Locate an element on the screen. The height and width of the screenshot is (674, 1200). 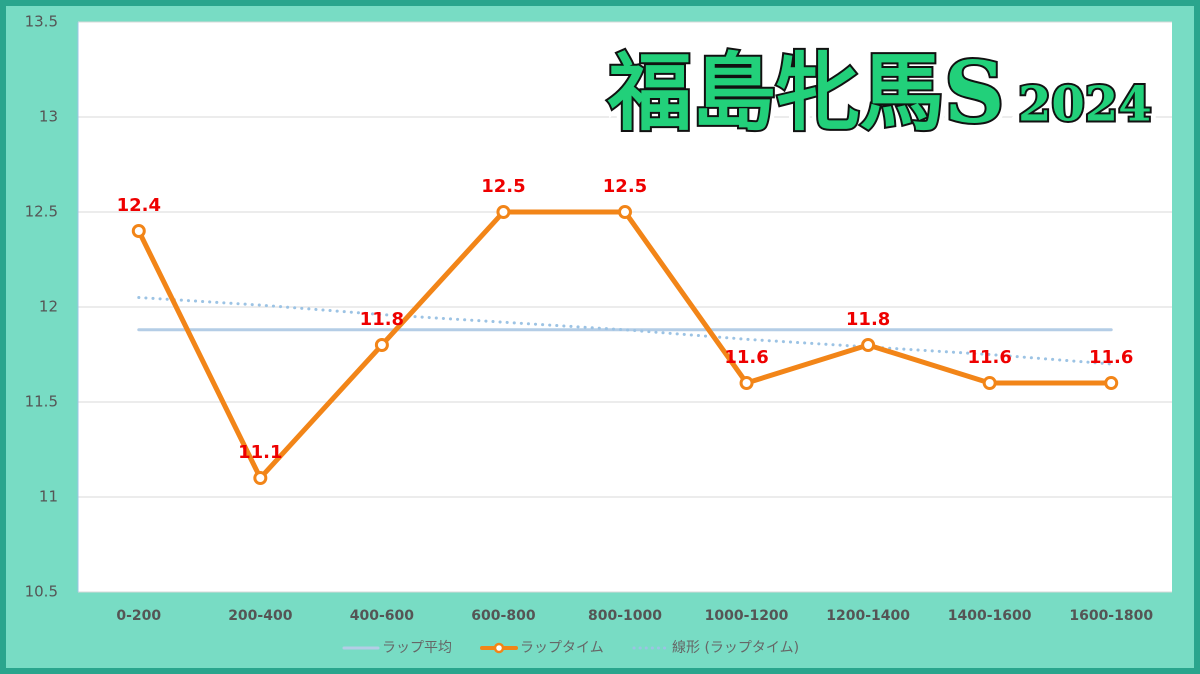
x-tick-label: 1000-1200 is located at coordinates (747, 616).